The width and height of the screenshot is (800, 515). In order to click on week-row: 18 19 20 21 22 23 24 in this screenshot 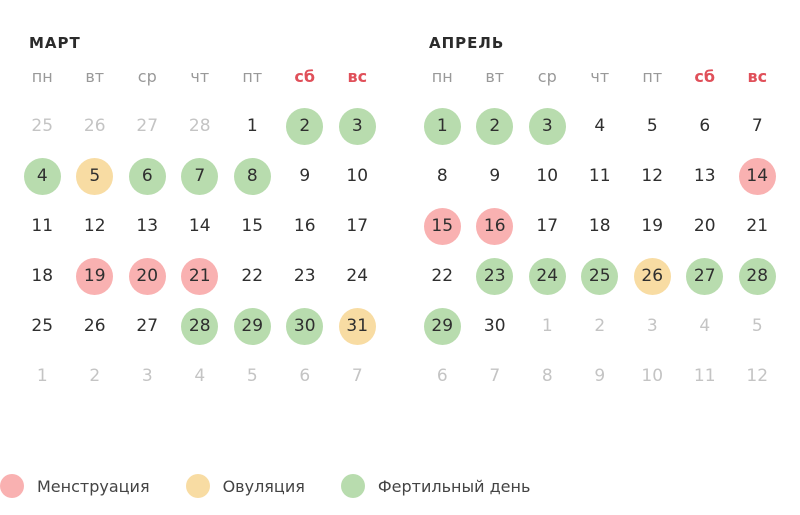, I will do `click(200, 276)`.